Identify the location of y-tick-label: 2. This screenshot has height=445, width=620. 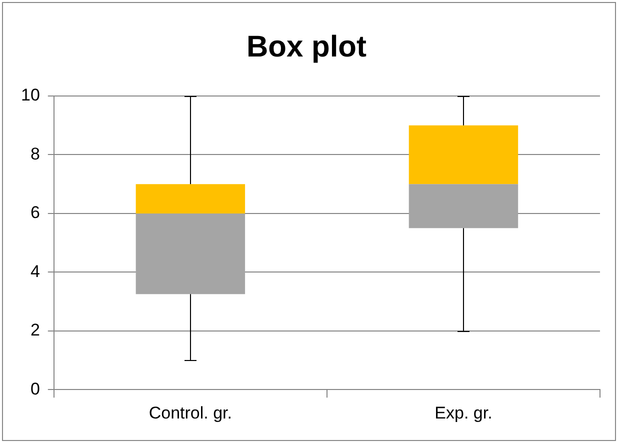
(35, 330).